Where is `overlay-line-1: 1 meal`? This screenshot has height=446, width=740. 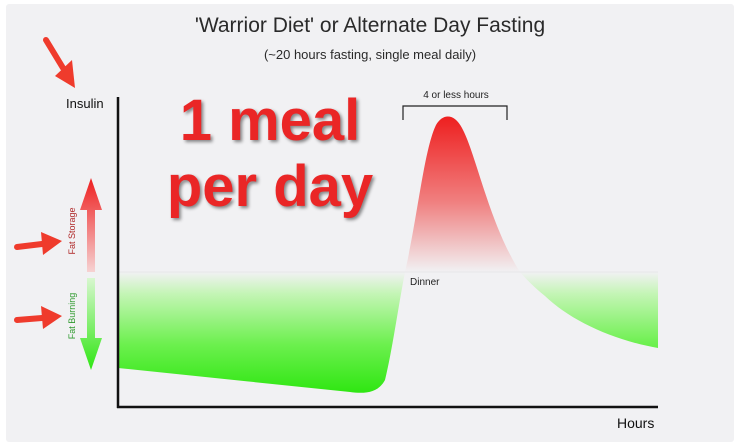 overlay-line-1: 1 meal is located at coordinates (270, 120).